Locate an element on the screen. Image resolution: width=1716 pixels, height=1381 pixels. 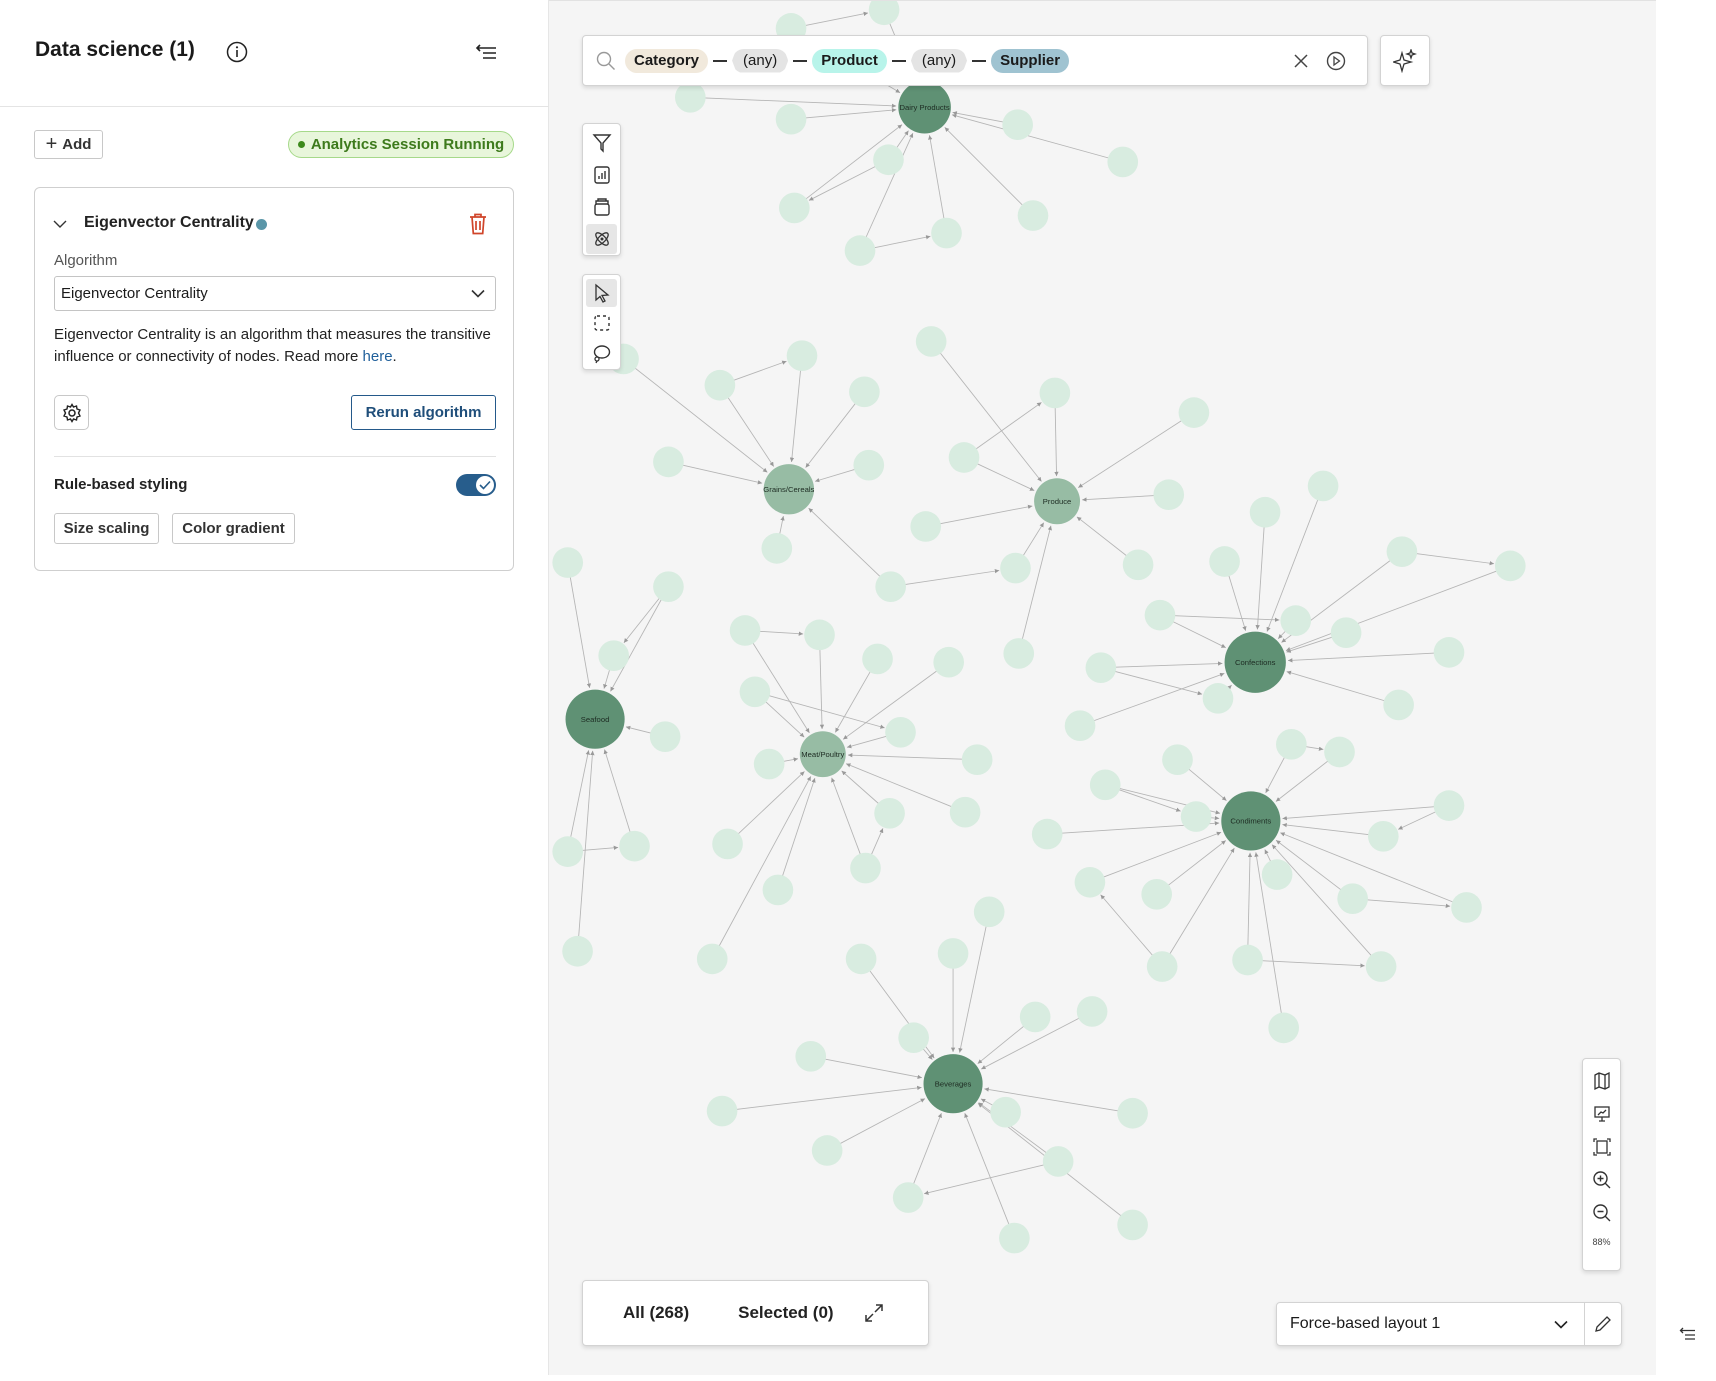
ai-assist-button is located at coordinates (1405, 60).